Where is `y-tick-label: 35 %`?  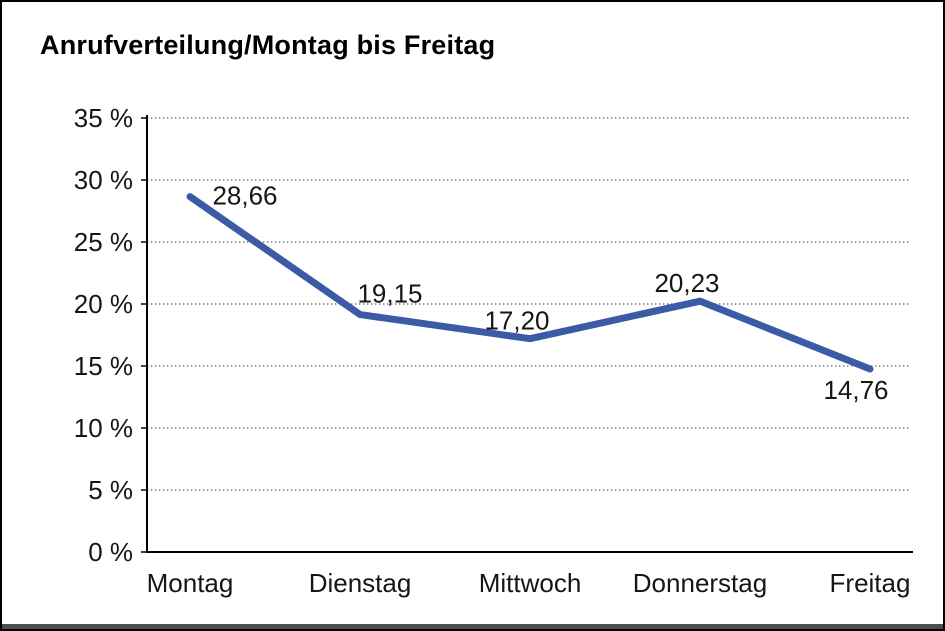 y-tick-label: 35 % is located at coordinates (103, 118).